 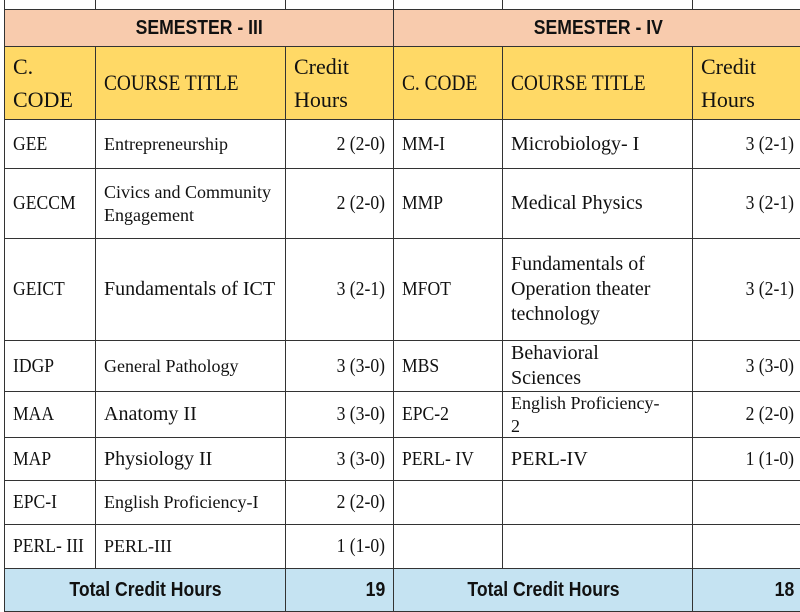 I want to click on title-text: General Pathology, so click(x=191, y=366).